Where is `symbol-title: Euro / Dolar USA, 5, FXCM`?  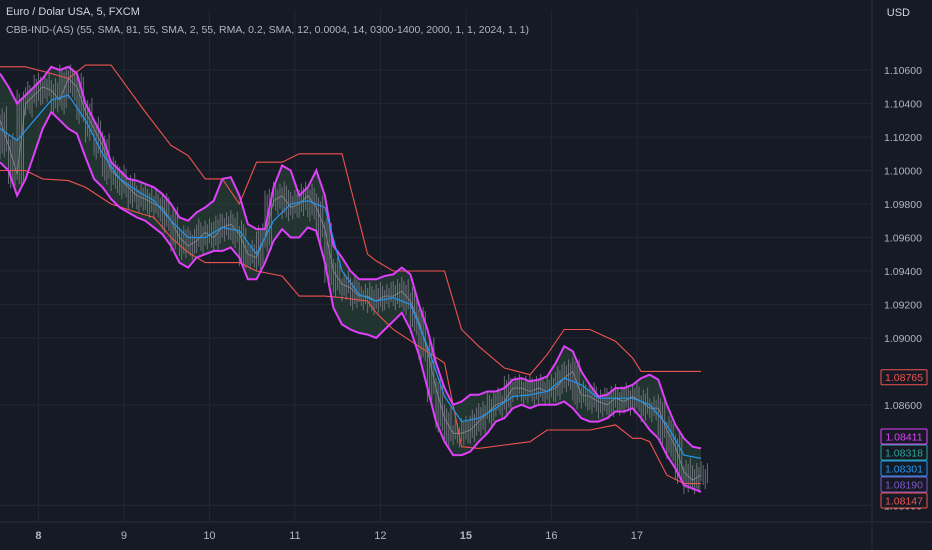 symbol-title: Euro / Dolar USA, 5, FXCM is located at coordinates (73, 12).